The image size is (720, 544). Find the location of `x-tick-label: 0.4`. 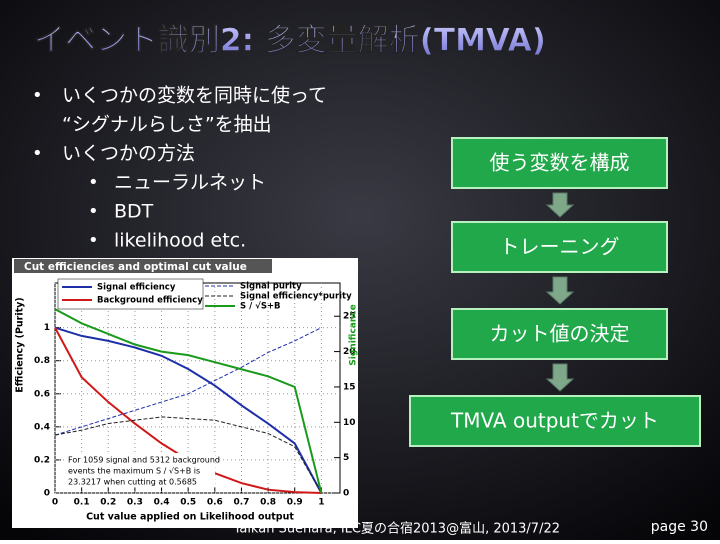

x-tick-label: 0.4 is located at coordinates (162, 503).